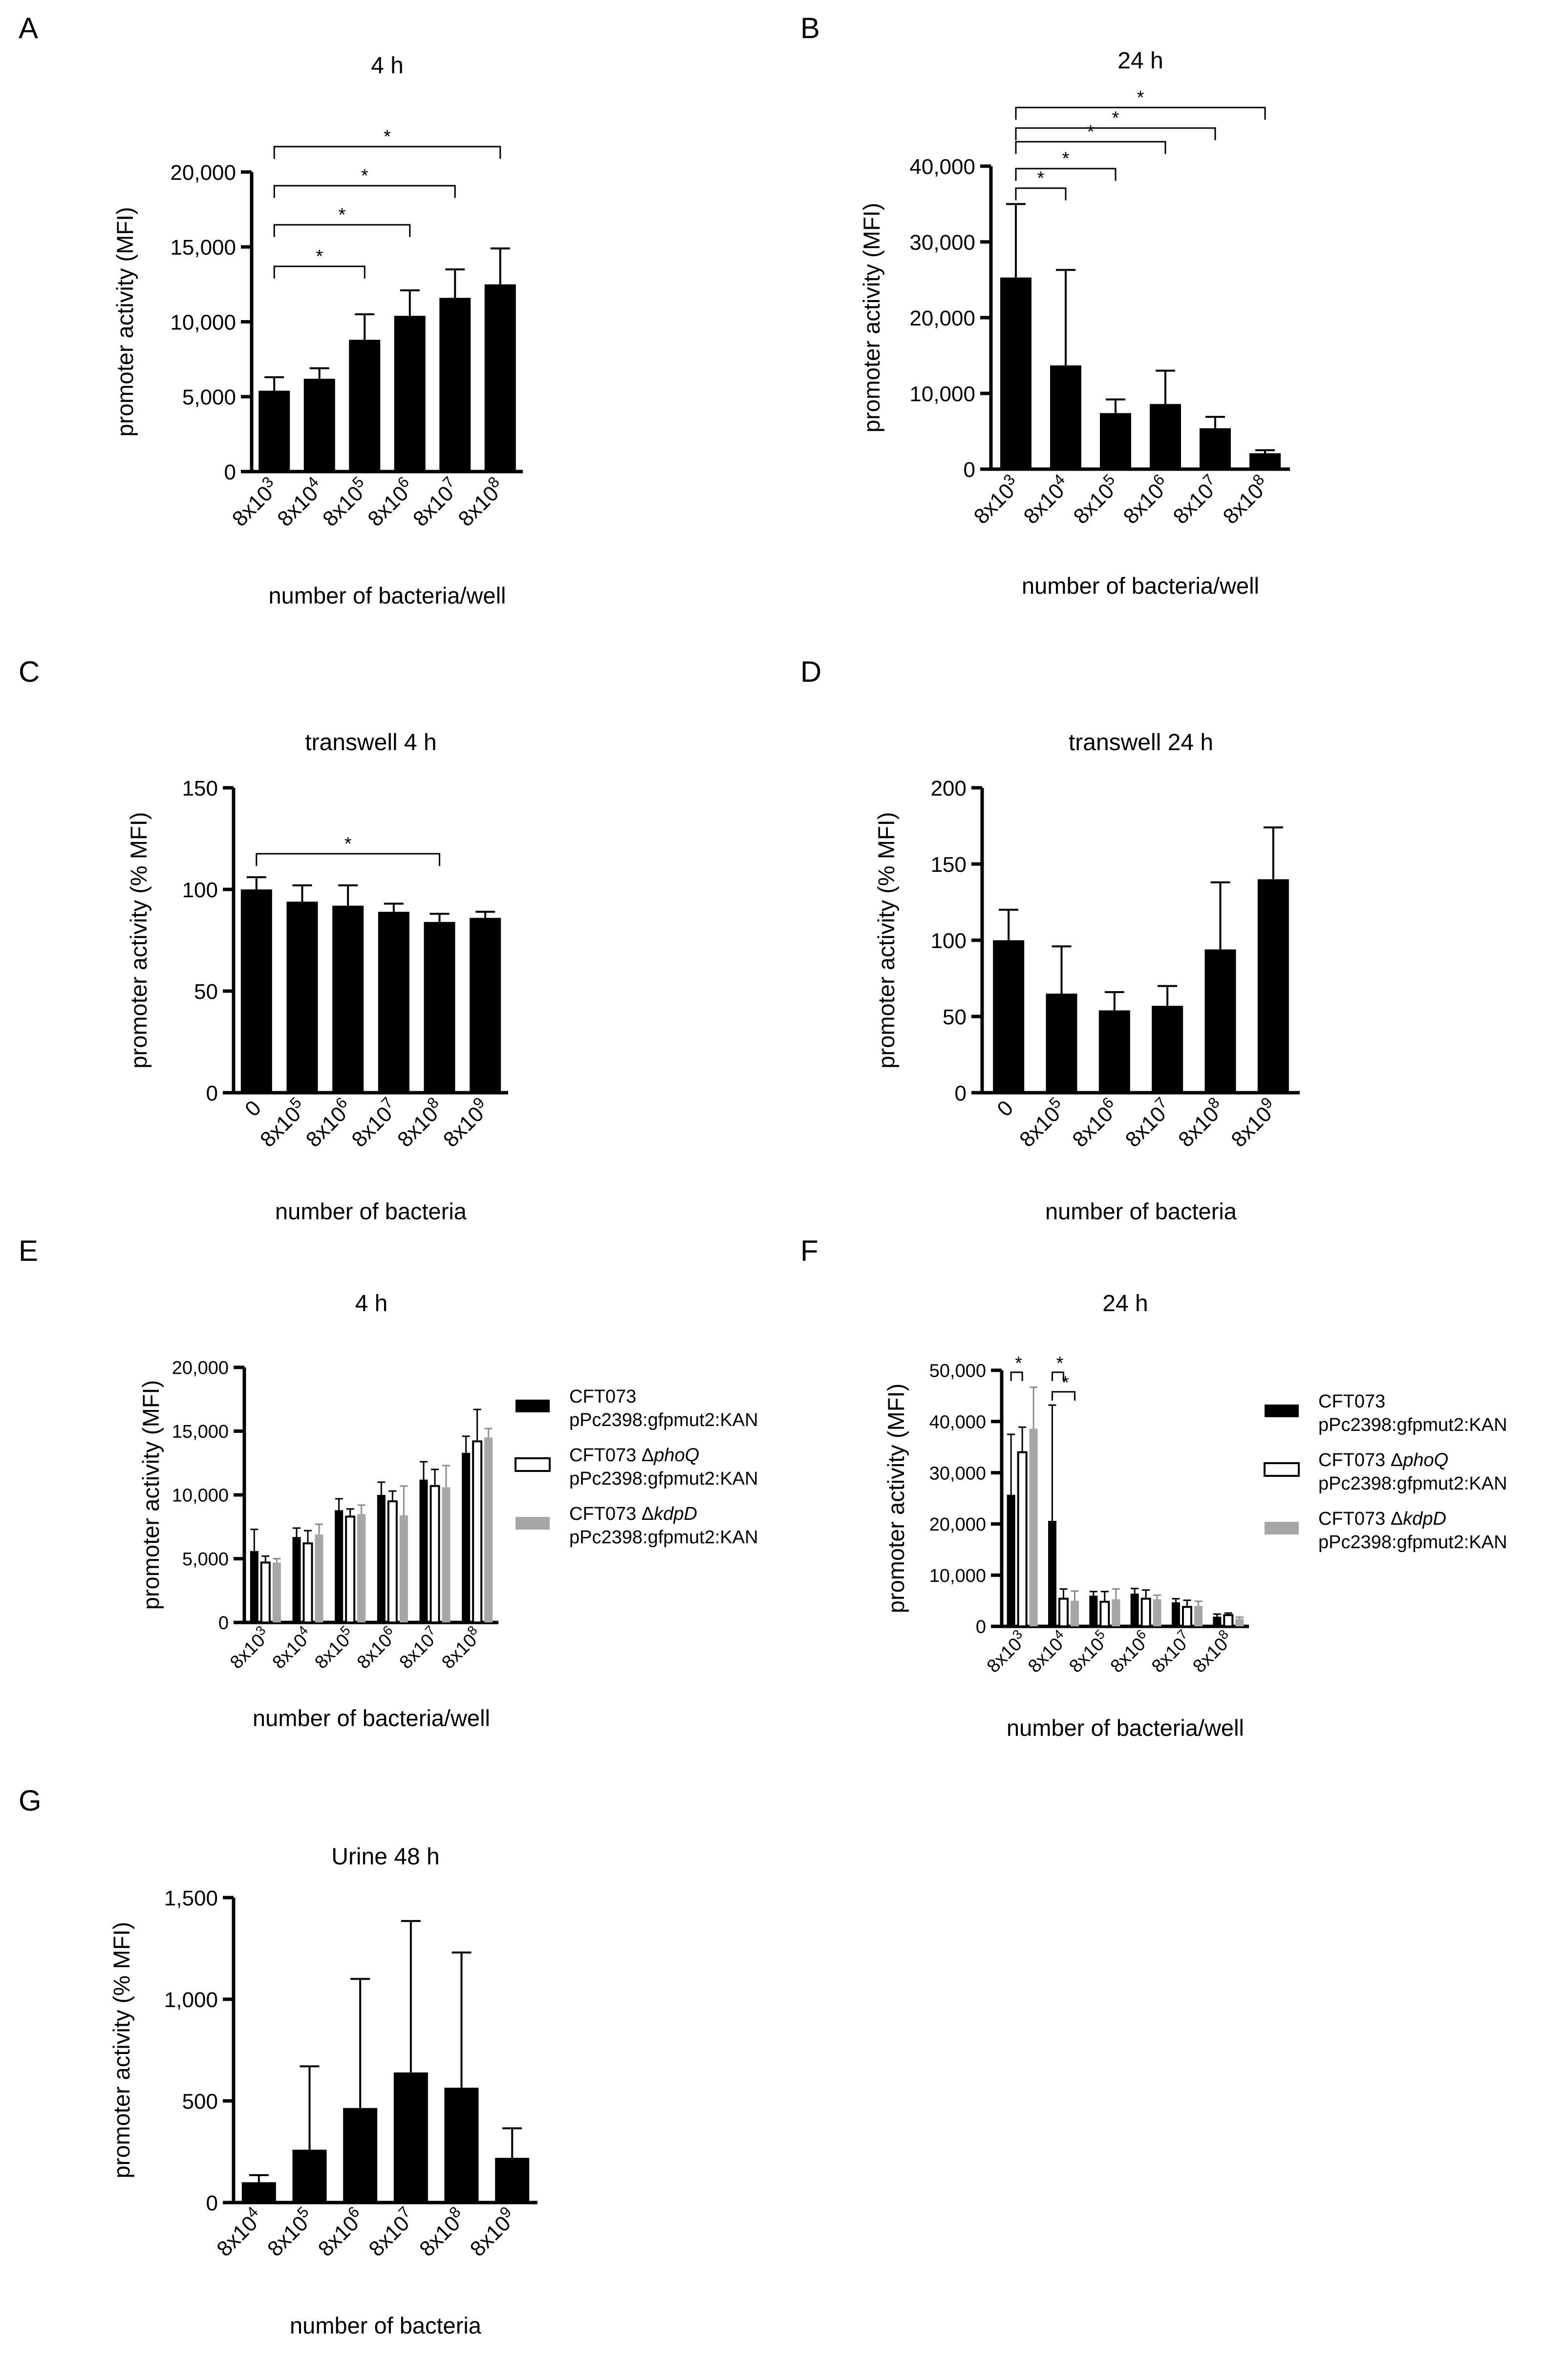  I want to click on panel-letter: B, so click(810, 28).